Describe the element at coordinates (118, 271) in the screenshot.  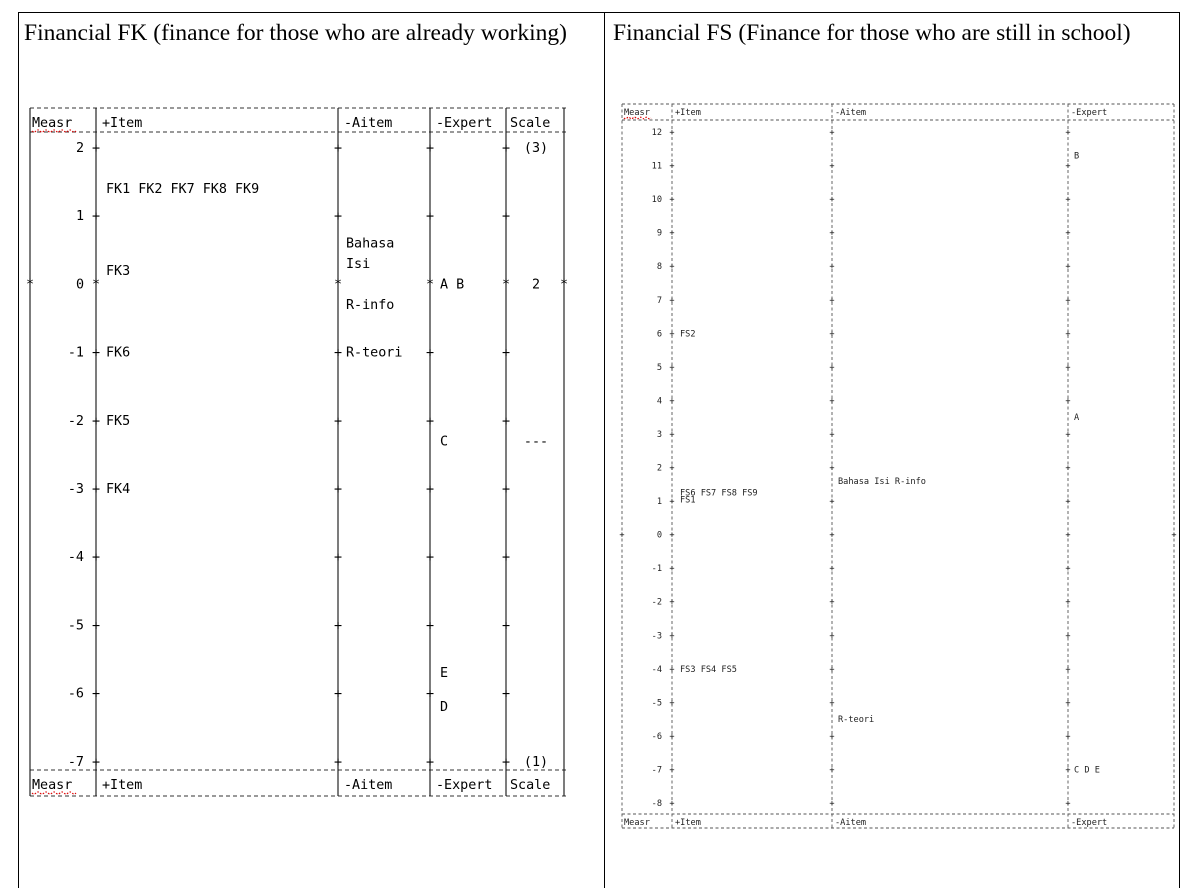
I see `item-label: FK3` at that location.